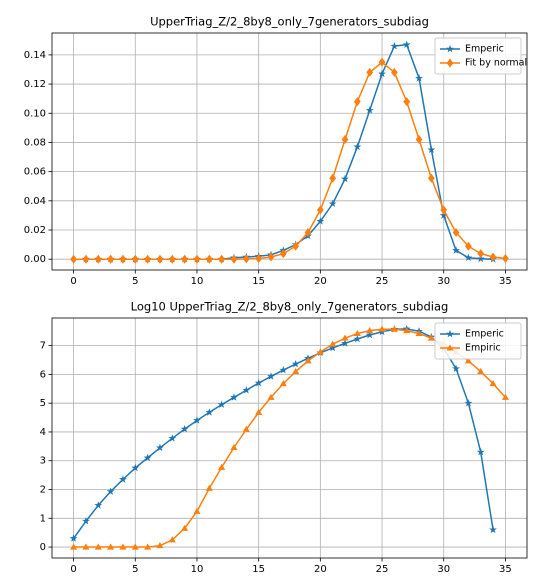 The width and height of the screenshot is (540, 586). I want to click on x-tick-label: 35, so click(505, 281).